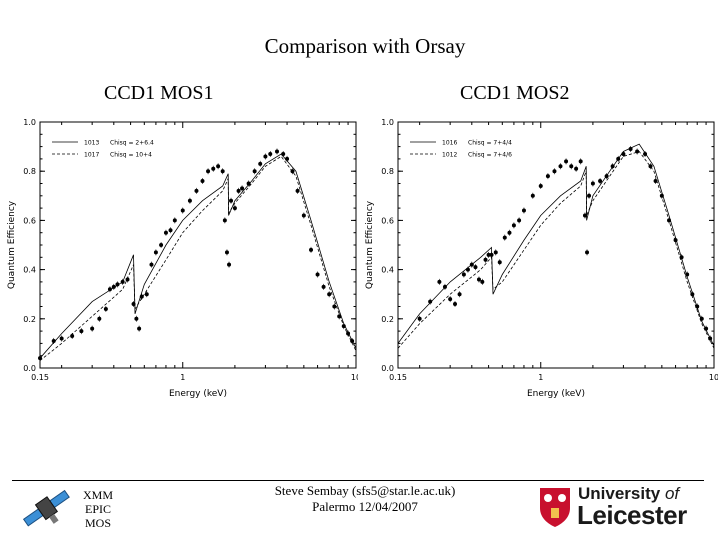 The width and height of the screenshot is (720, 540). Describe the element at coordinates (449, 143) in the screenshot. I see `legend-label: 1016` at that location.